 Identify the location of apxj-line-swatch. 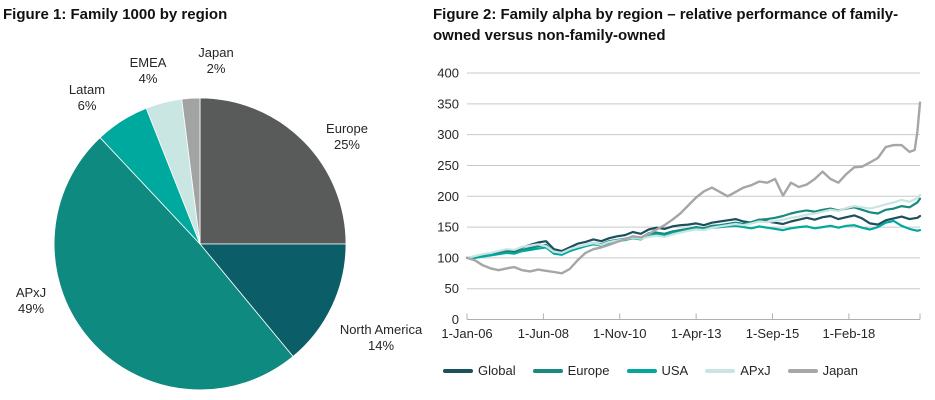
(720, 371).